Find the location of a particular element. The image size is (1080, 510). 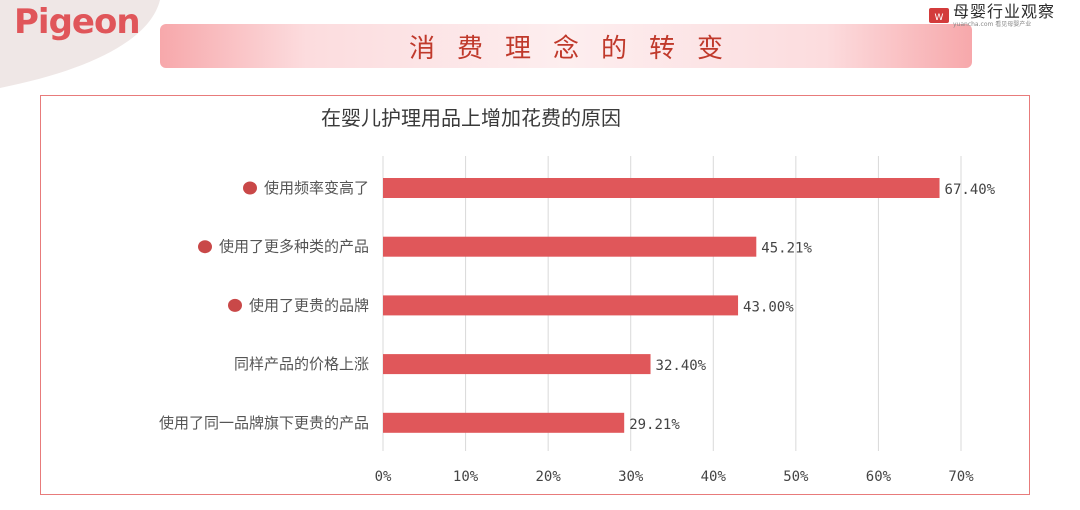

x-tick-label: 10% is located at coordinates (466, 477).